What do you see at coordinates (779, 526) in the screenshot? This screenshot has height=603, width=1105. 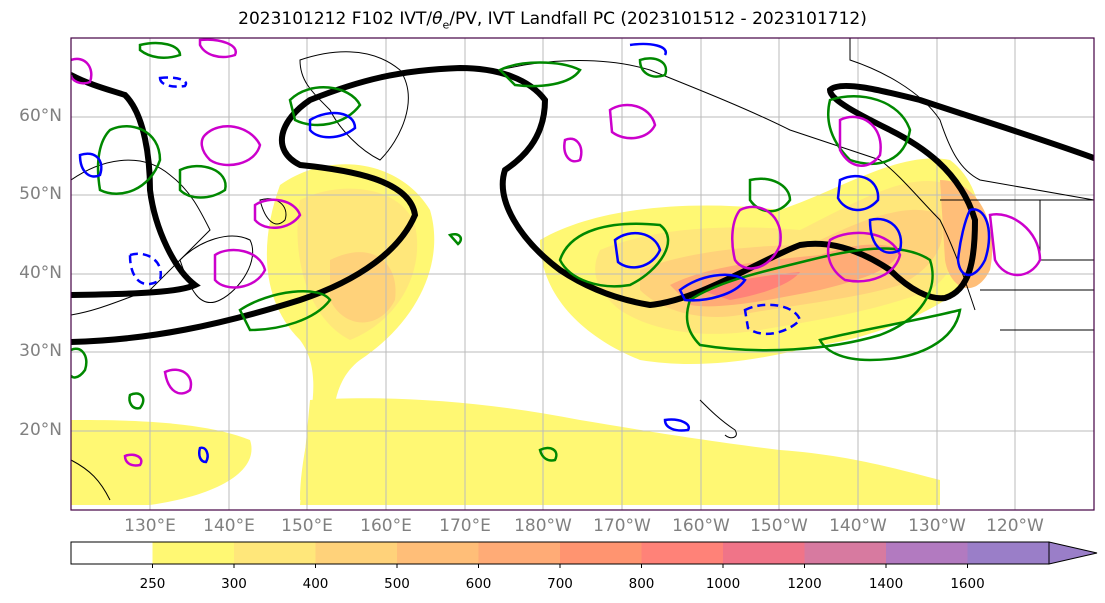 I see `lon-label-150w: 150°W` at bounding box center [779, 526].